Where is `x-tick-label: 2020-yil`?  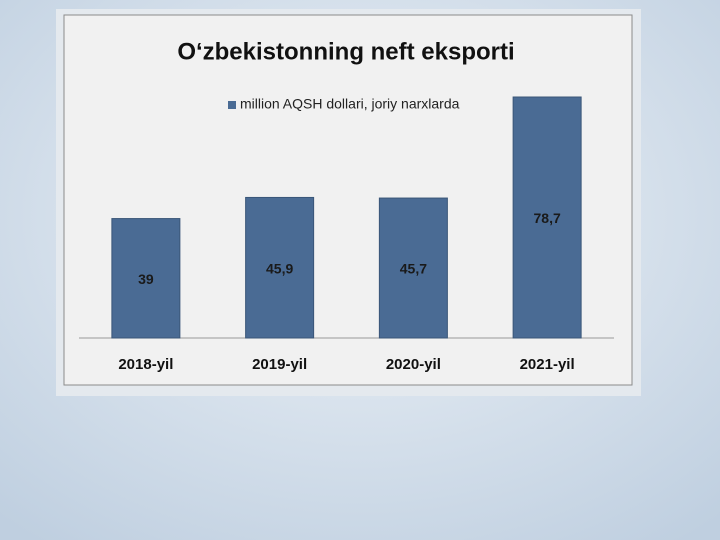 x-tick-label: 2020-yil is located at coordinates (413, 364).